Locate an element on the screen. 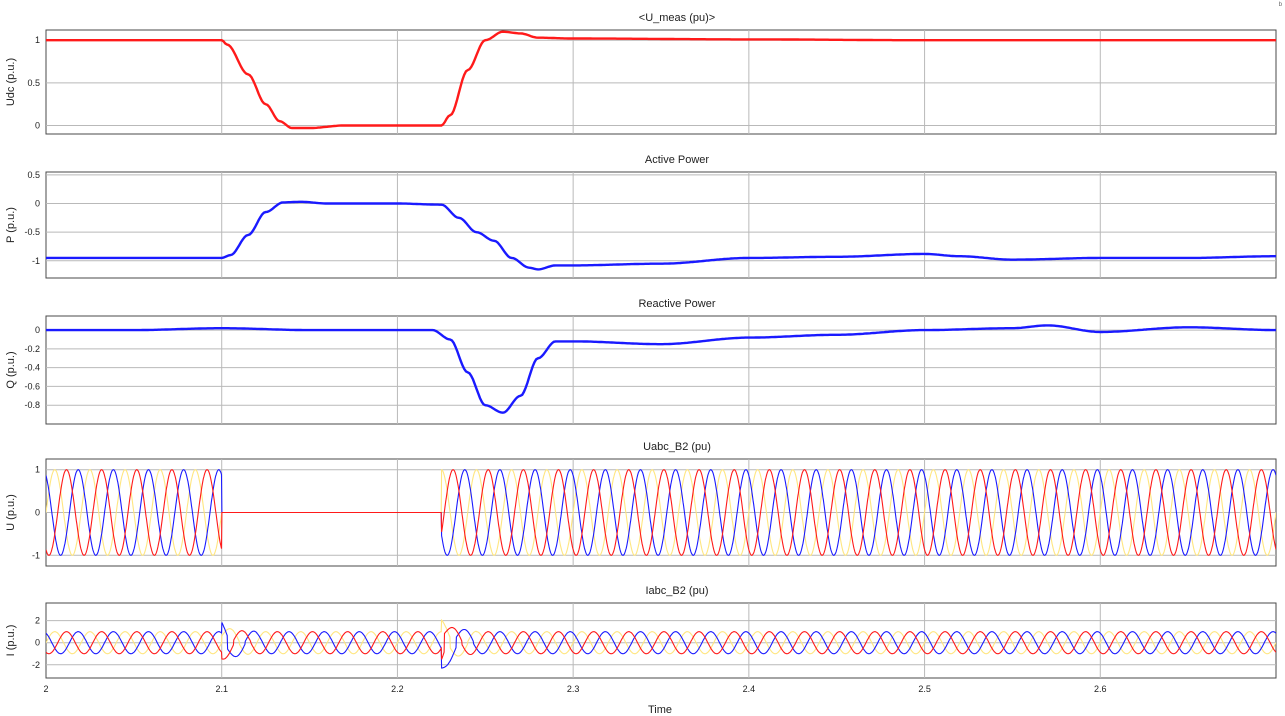 This screenshot has height=716, width=1285. x-tick-label: 2.6 is located at coordinates (1100, 689).